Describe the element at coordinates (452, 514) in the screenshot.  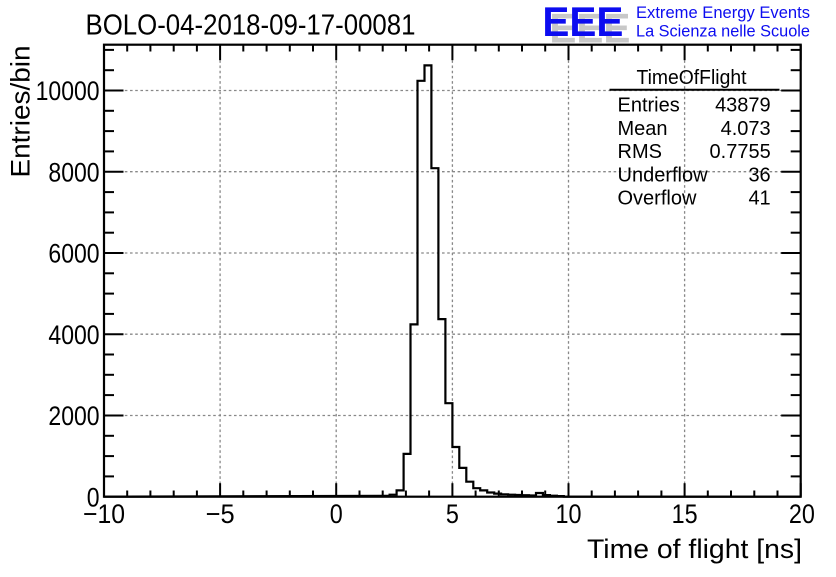
I see `svg-text: 5` at that location.